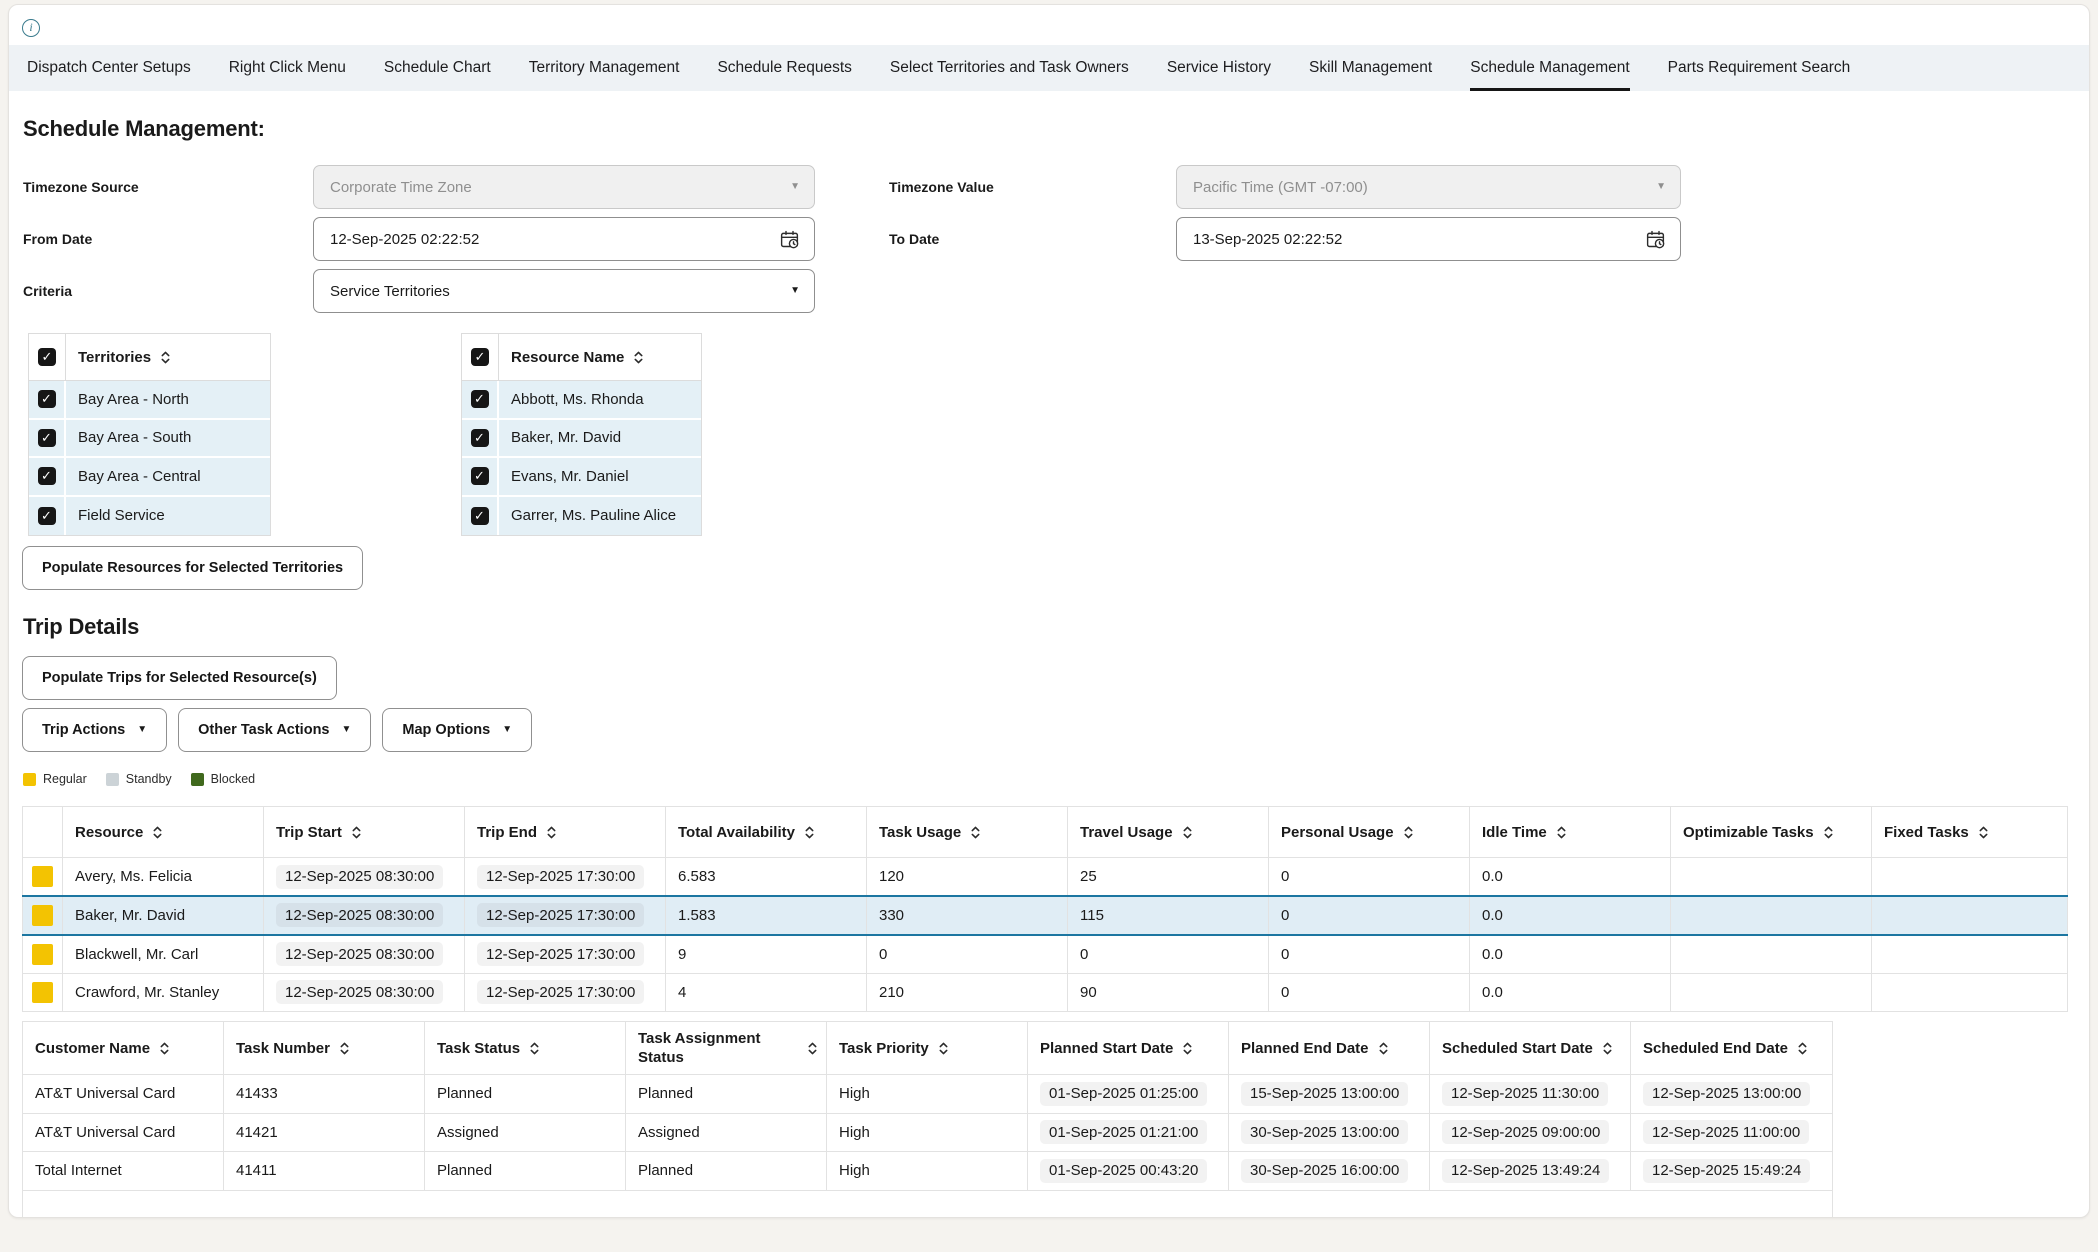  Describe the element at coordinates (1771, 832) in the screenshot. I see `column-header-optimizable-tasks: Optimizable Tasks` at that location.